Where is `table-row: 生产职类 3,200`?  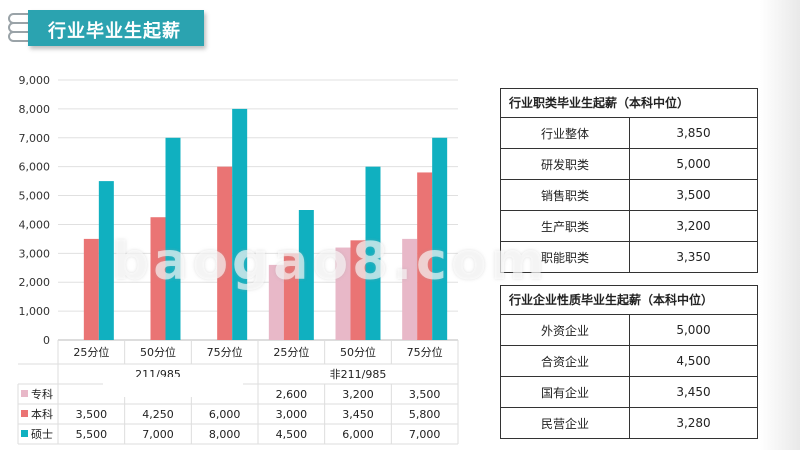
table-row: 生产职类 3,200 is located at coordinates (629, 226).